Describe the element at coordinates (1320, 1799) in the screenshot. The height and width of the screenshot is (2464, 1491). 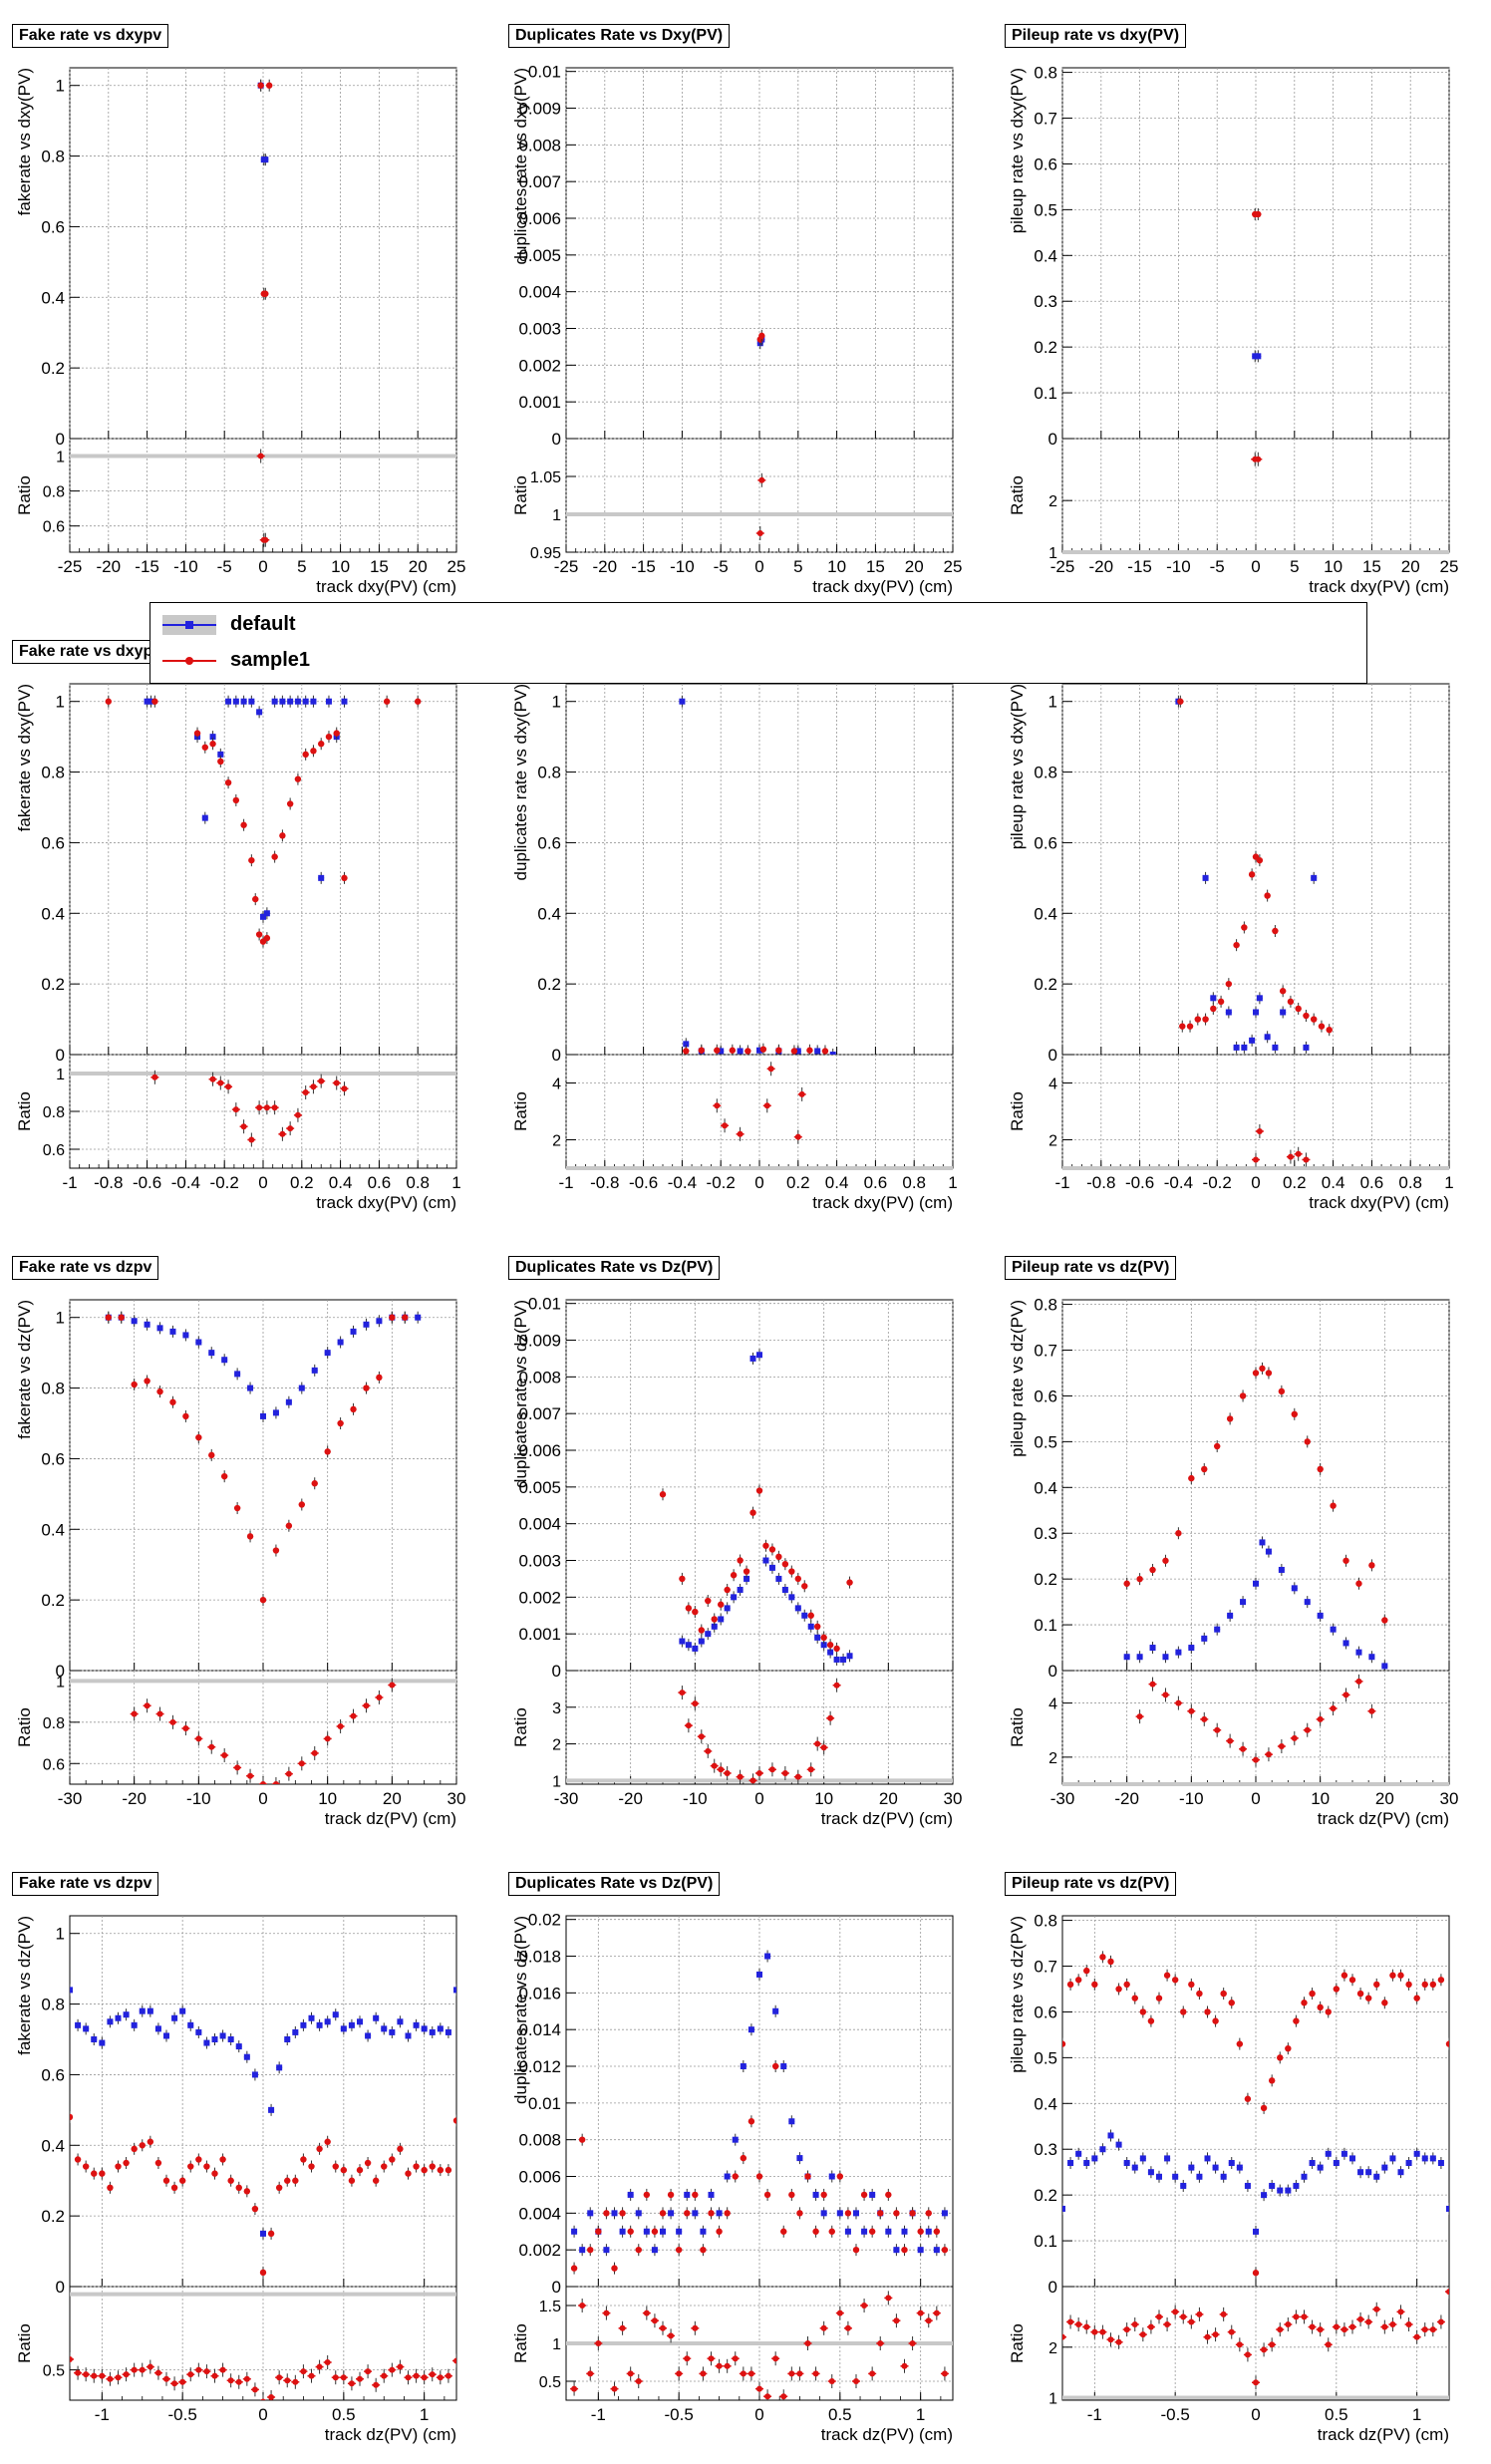
I see `x-tick-label: 10` at that location.